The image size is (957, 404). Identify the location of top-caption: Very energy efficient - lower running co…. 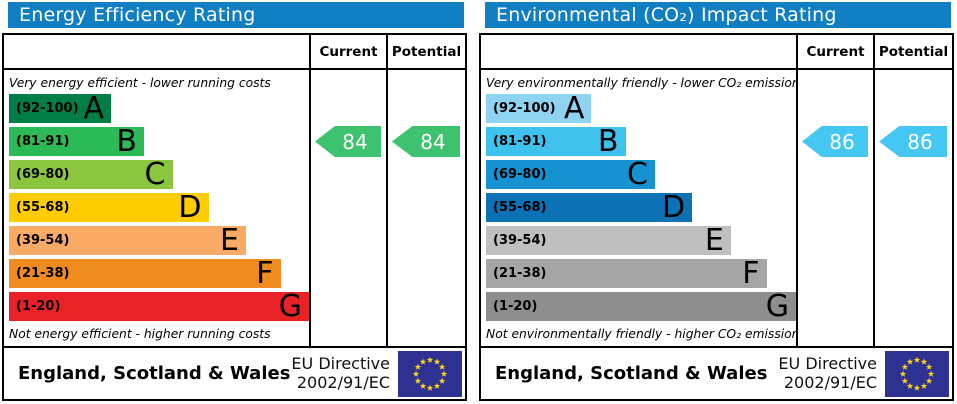
(140, 83).